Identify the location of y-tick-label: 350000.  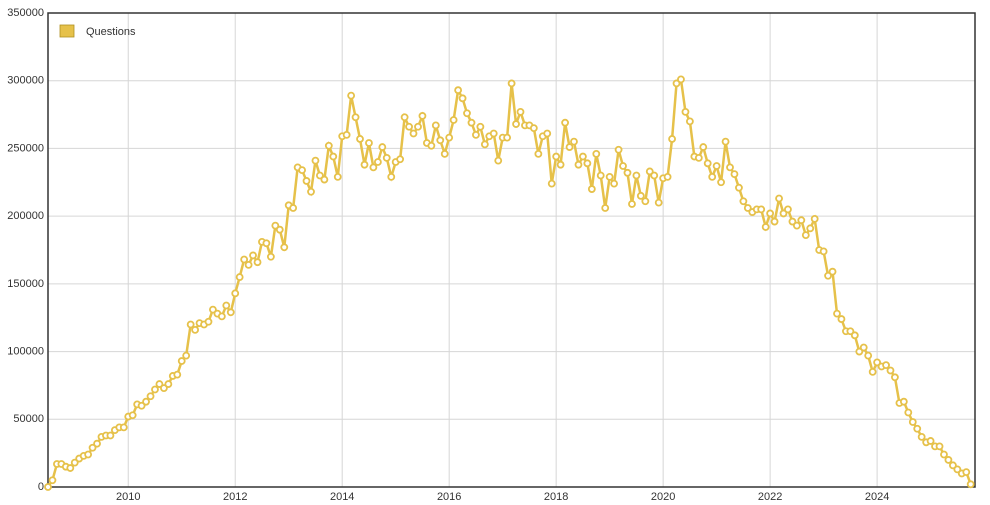
(25, 13).